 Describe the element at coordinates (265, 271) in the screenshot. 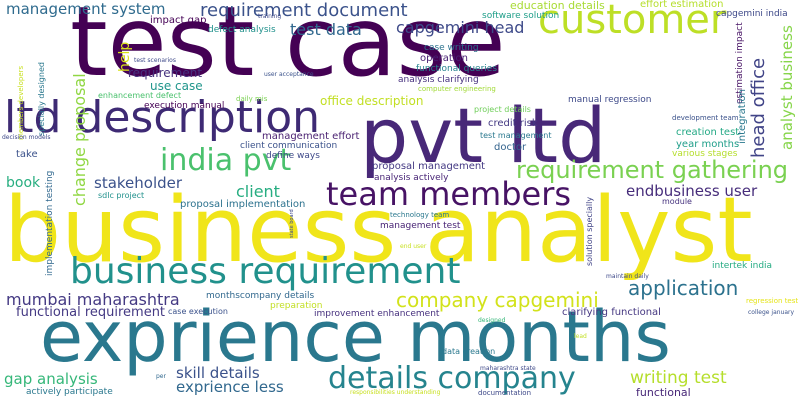

I see `word-business-requirement: business requirement` at that location.